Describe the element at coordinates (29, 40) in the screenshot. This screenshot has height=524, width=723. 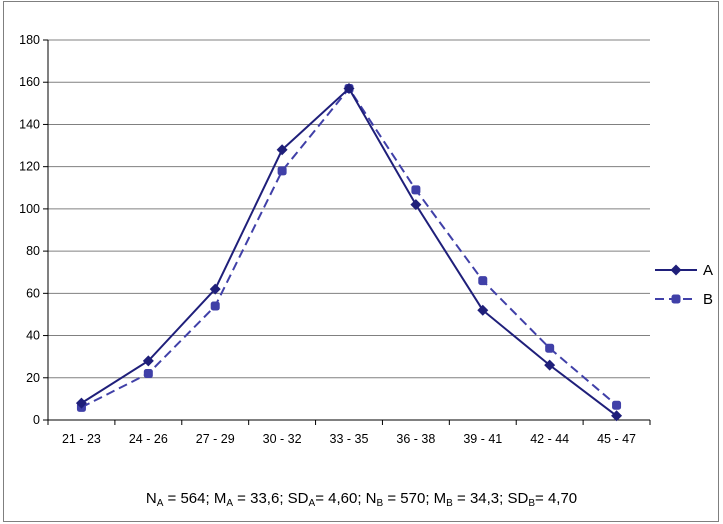
I see `y-tick-label: 180` at that location.